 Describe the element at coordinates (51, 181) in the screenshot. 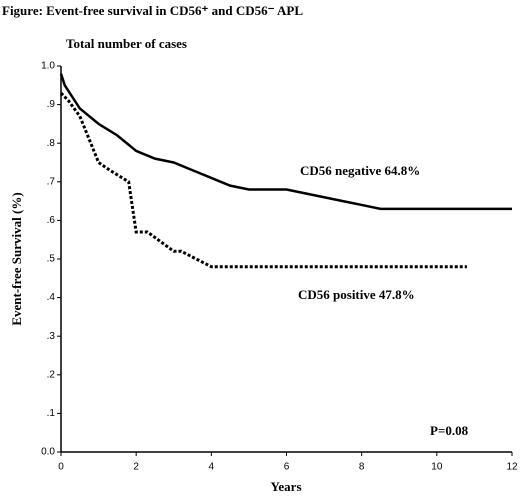

I see `y-tick-label: .7` at that location.